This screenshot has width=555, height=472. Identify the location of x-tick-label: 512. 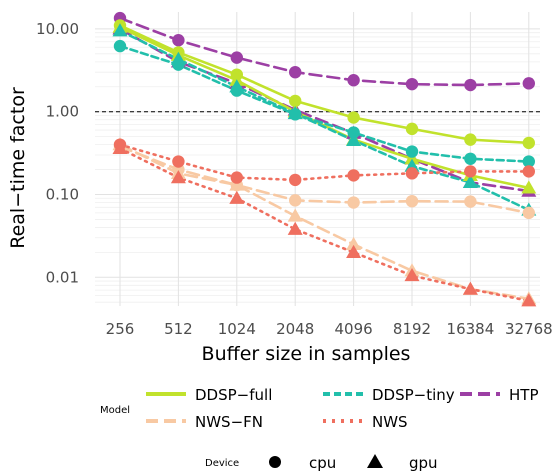
(178, 329).